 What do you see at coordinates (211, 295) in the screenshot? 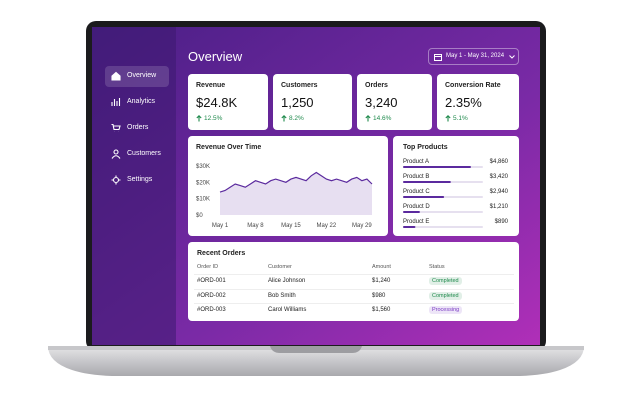
I see `order-id: #ORD-002` at bounding box center [211, 295].